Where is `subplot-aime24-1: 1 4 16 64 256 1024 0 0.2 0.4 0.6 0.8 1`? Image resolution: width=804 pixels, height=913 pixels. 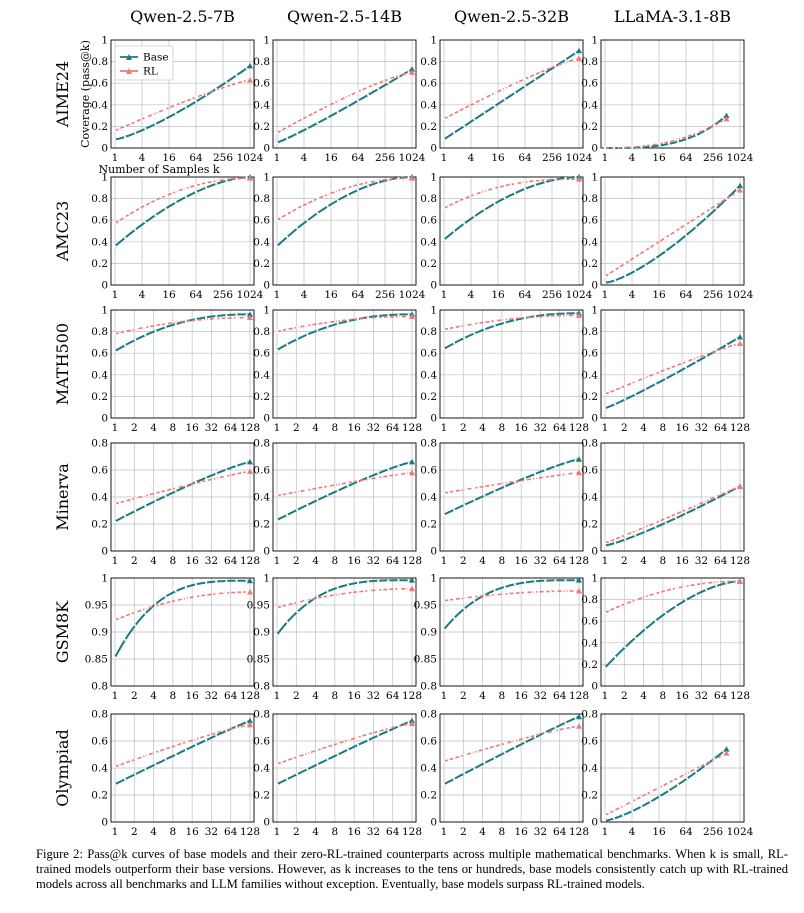 subplot-aime24-1: 1 4 16 64 256 1024 0 0.2 0.4 0.6 0.8 1 is located at coordinates (339, 100).